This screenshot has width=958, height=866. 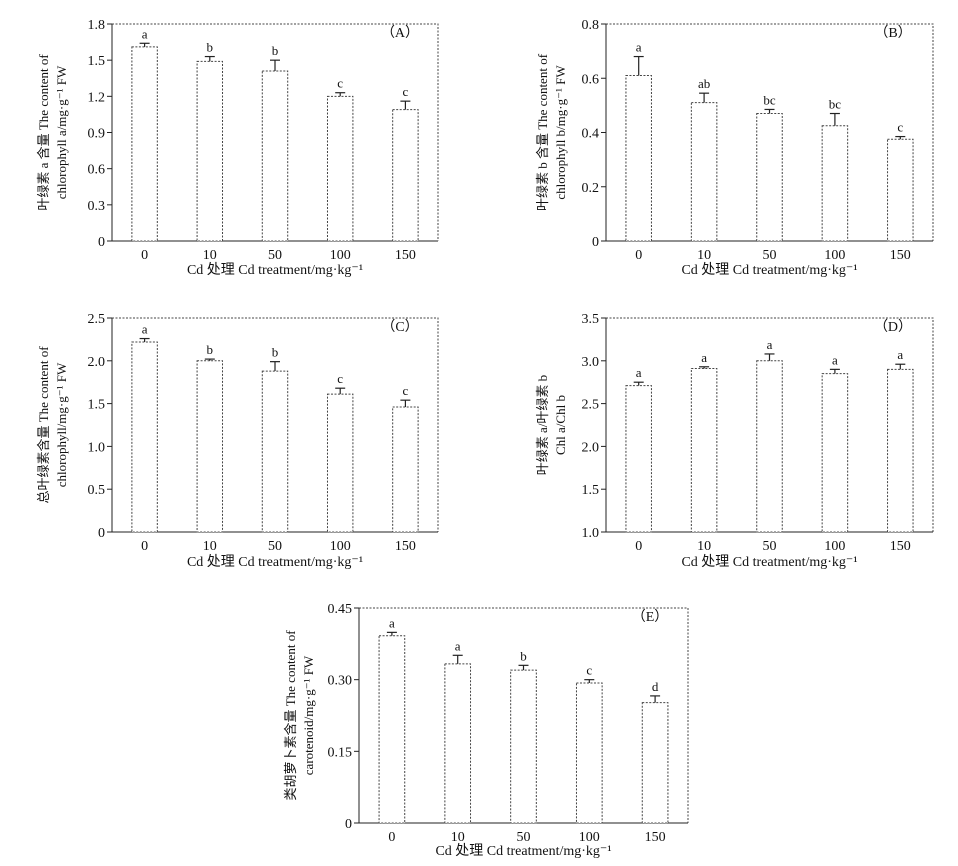 I want to click on y-axis-title-line2: chlorophyll a/mg·g⁻¹ FW, so click(x=61, y=132).